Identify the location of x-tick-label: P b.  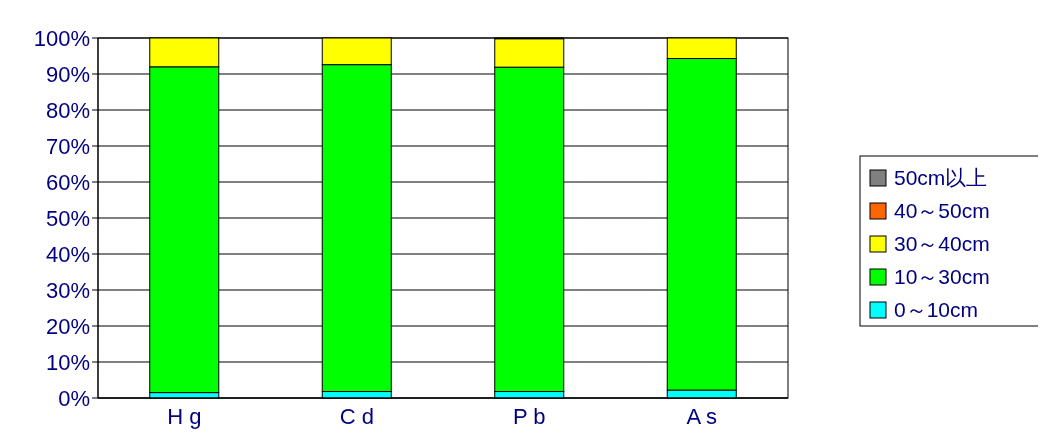
(529, 416).